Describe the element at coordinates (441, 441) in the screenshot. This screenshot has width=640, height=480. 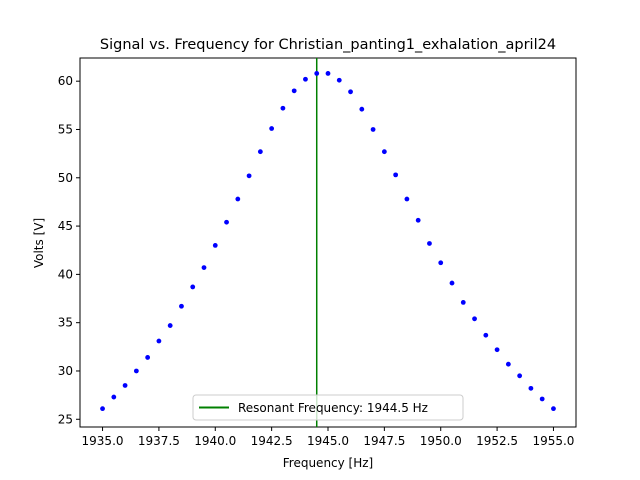
I see `x-tick-label: 1950.0` at that location.